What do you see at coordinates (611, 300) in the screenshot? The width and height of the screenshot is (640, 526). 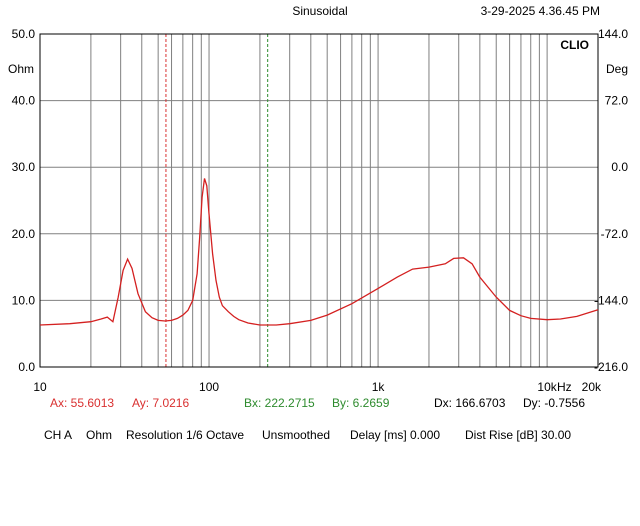 I see `right-tick-label: -144.0` at bounding box center [611, 300].